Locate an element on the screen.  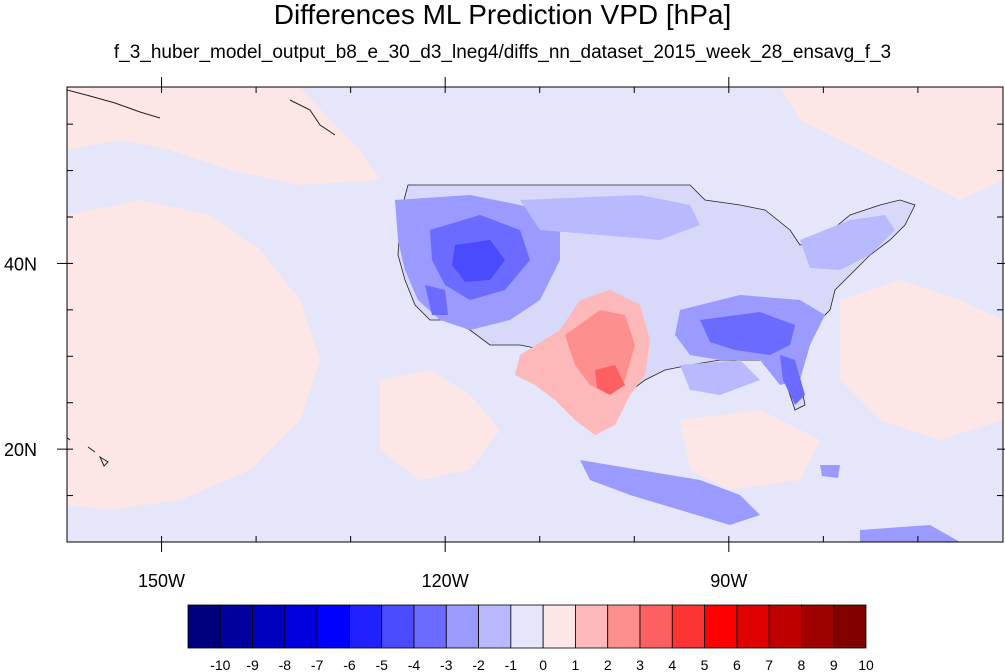
positive-region-texas-peak is located at coordinates (610, 380).